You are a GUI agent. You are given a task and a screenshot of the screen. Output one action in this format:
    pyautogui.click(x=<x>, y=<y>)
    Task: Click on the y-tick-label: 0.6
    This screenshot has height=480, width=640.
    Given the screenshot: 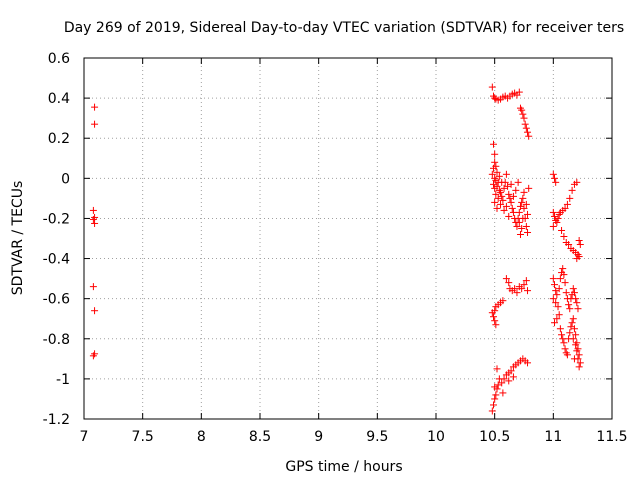 What is the action you would take?
    pyautogui.click(x=59, y=59)
    